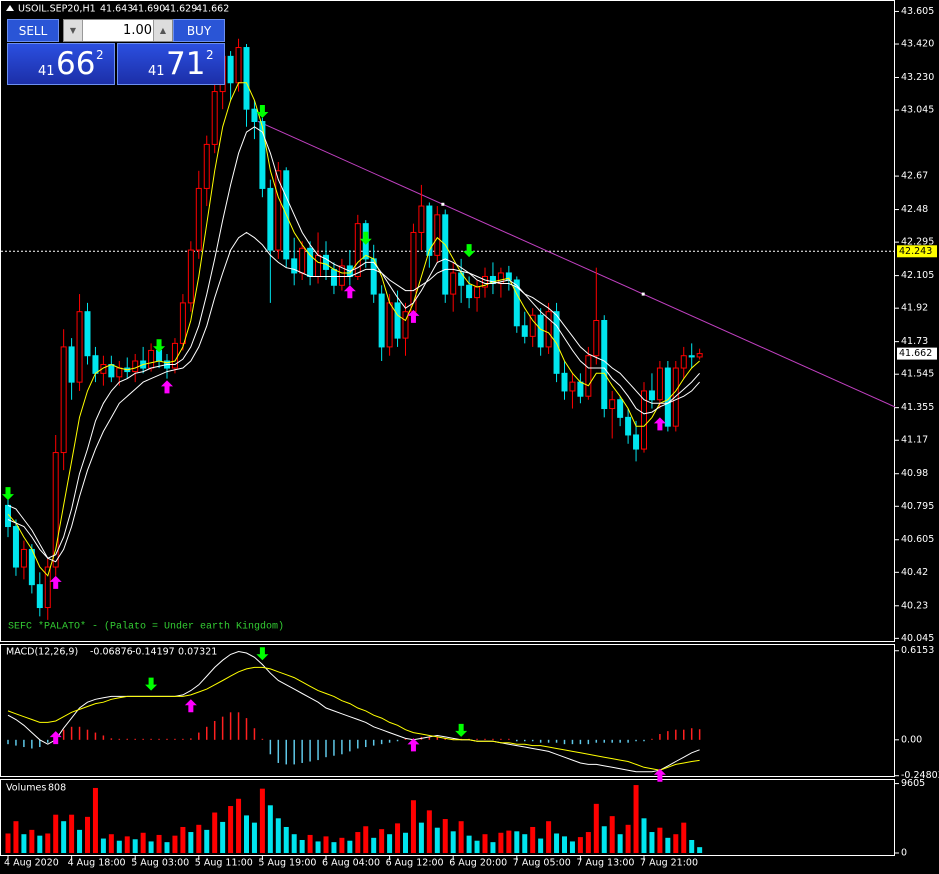 The height and width of the screenshot is (874, 939). Describe the element at coordinates (57, 9) in the screenshot. I see `symbol: USOIL.SEP20,H1` at that location.